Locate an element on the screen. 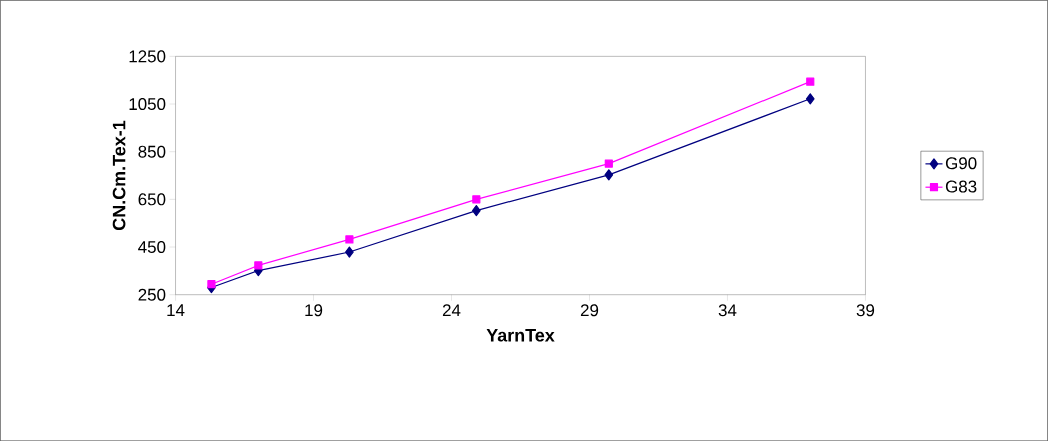 The height and width of the screenshot is (441, 1048). x-tick-label: 39 is located at coordinates (865, 310).